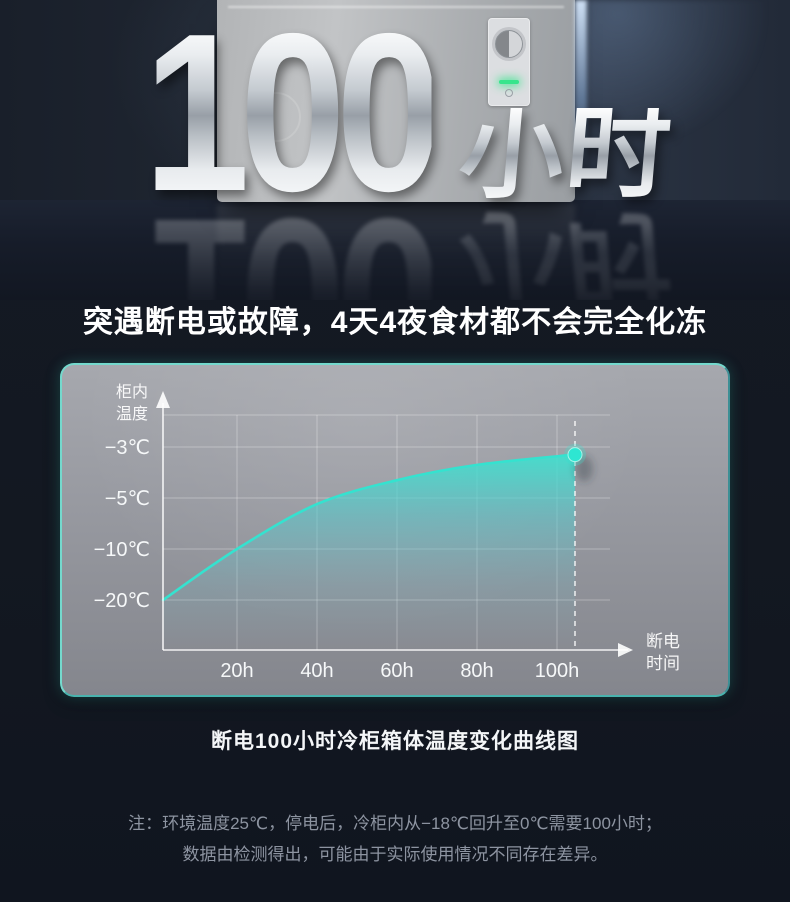 Image resolution: width=790 pixels, height=902 pixels. I want to click on freezer-image, so click(396, 101).